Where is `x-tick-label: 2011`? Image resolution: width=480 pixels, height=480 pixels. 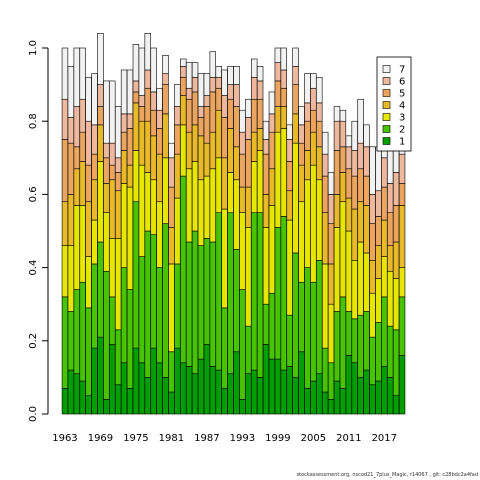 x-tick-label: 2011 is located at coordinates (348, 438).